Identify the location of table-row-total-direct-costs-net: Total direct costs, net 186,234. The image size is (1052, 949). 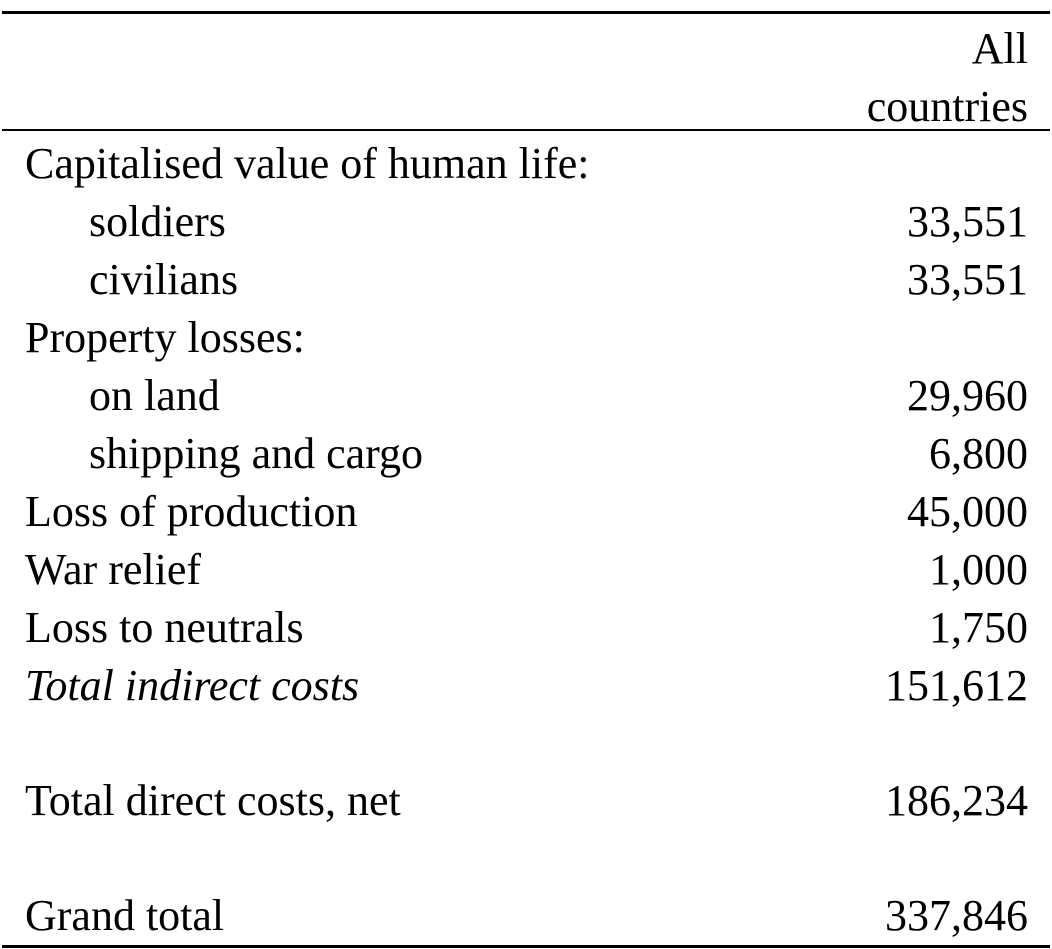
(526, 772).